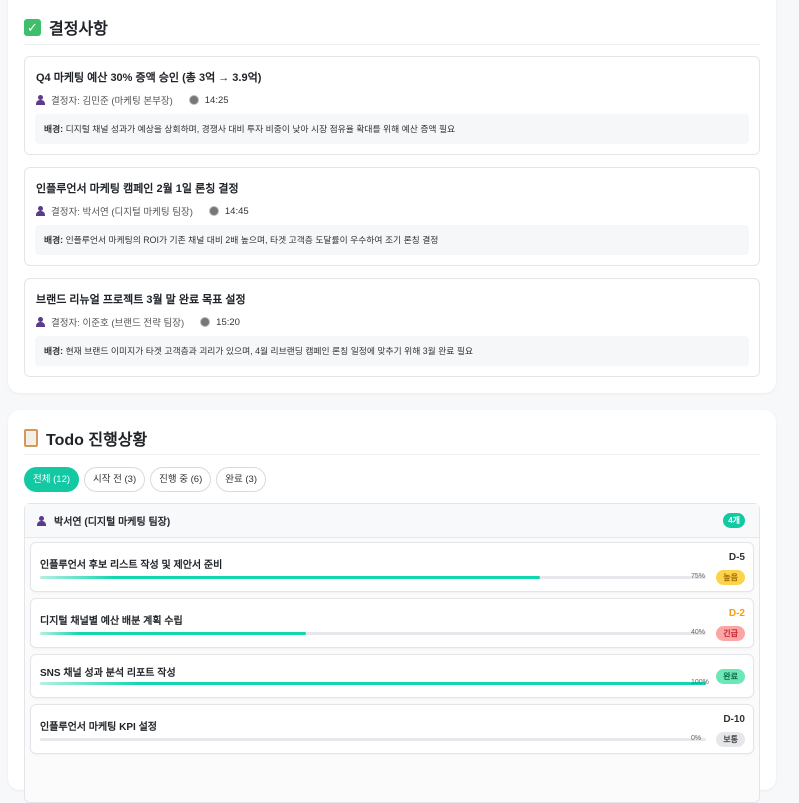 Image resolution: width=799 pixels, height=803 pixels. I want to click on todo-title: 인플루언서 후보 리스트 작성 및 제안서 준비, so click(131, 565).